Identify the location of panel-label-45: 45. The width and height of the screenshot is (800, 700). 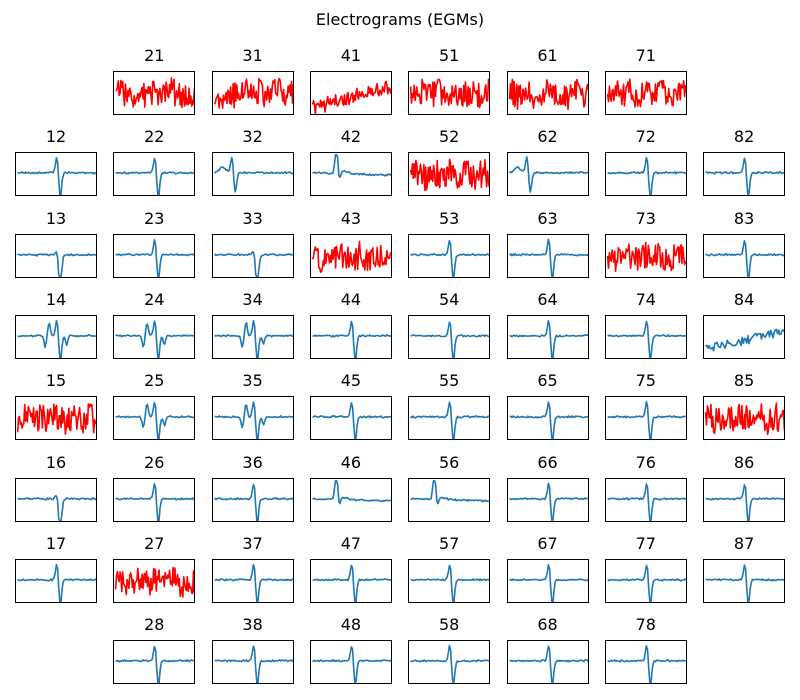
(351, 381).